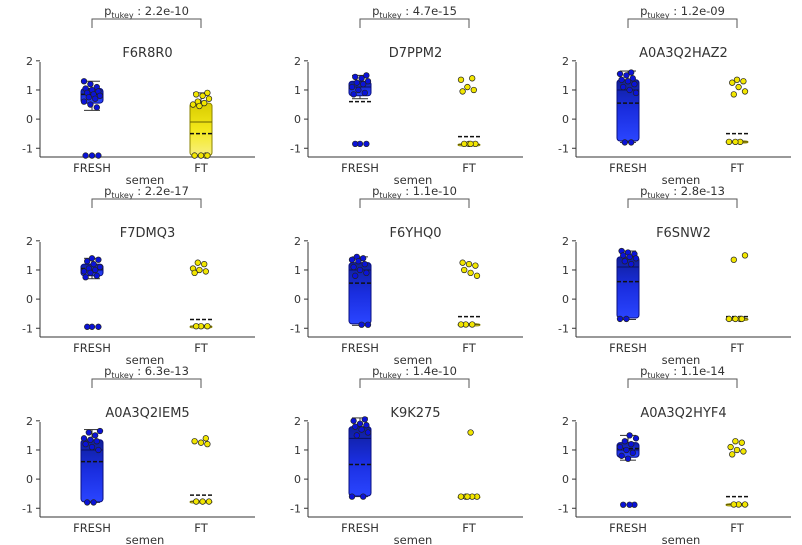  Describe the element at coordinates (683, 413) in the screenshot. I see `panel-title: A0A3Q2HYF4` at that location.